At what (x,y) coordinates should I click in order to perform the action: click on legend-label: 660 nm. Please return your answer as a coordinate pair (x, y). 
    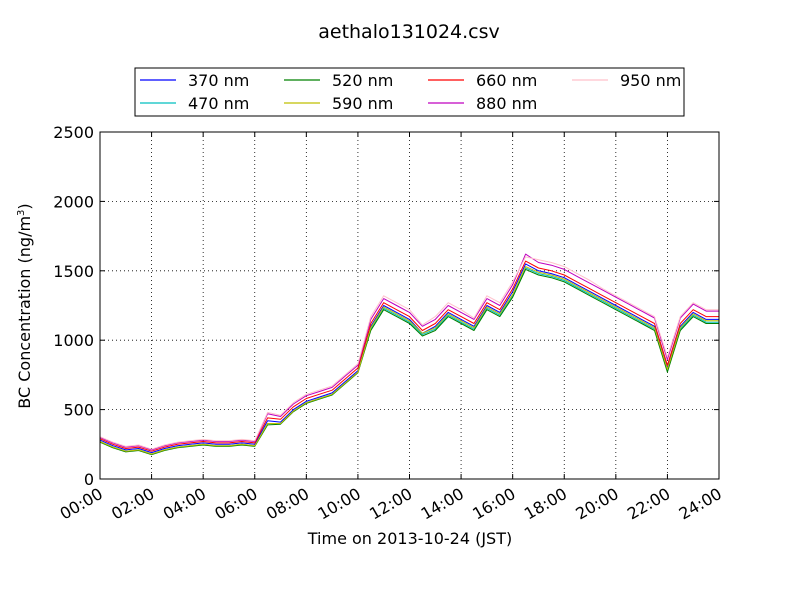
    Looking at the image, I should click on (506, 80).